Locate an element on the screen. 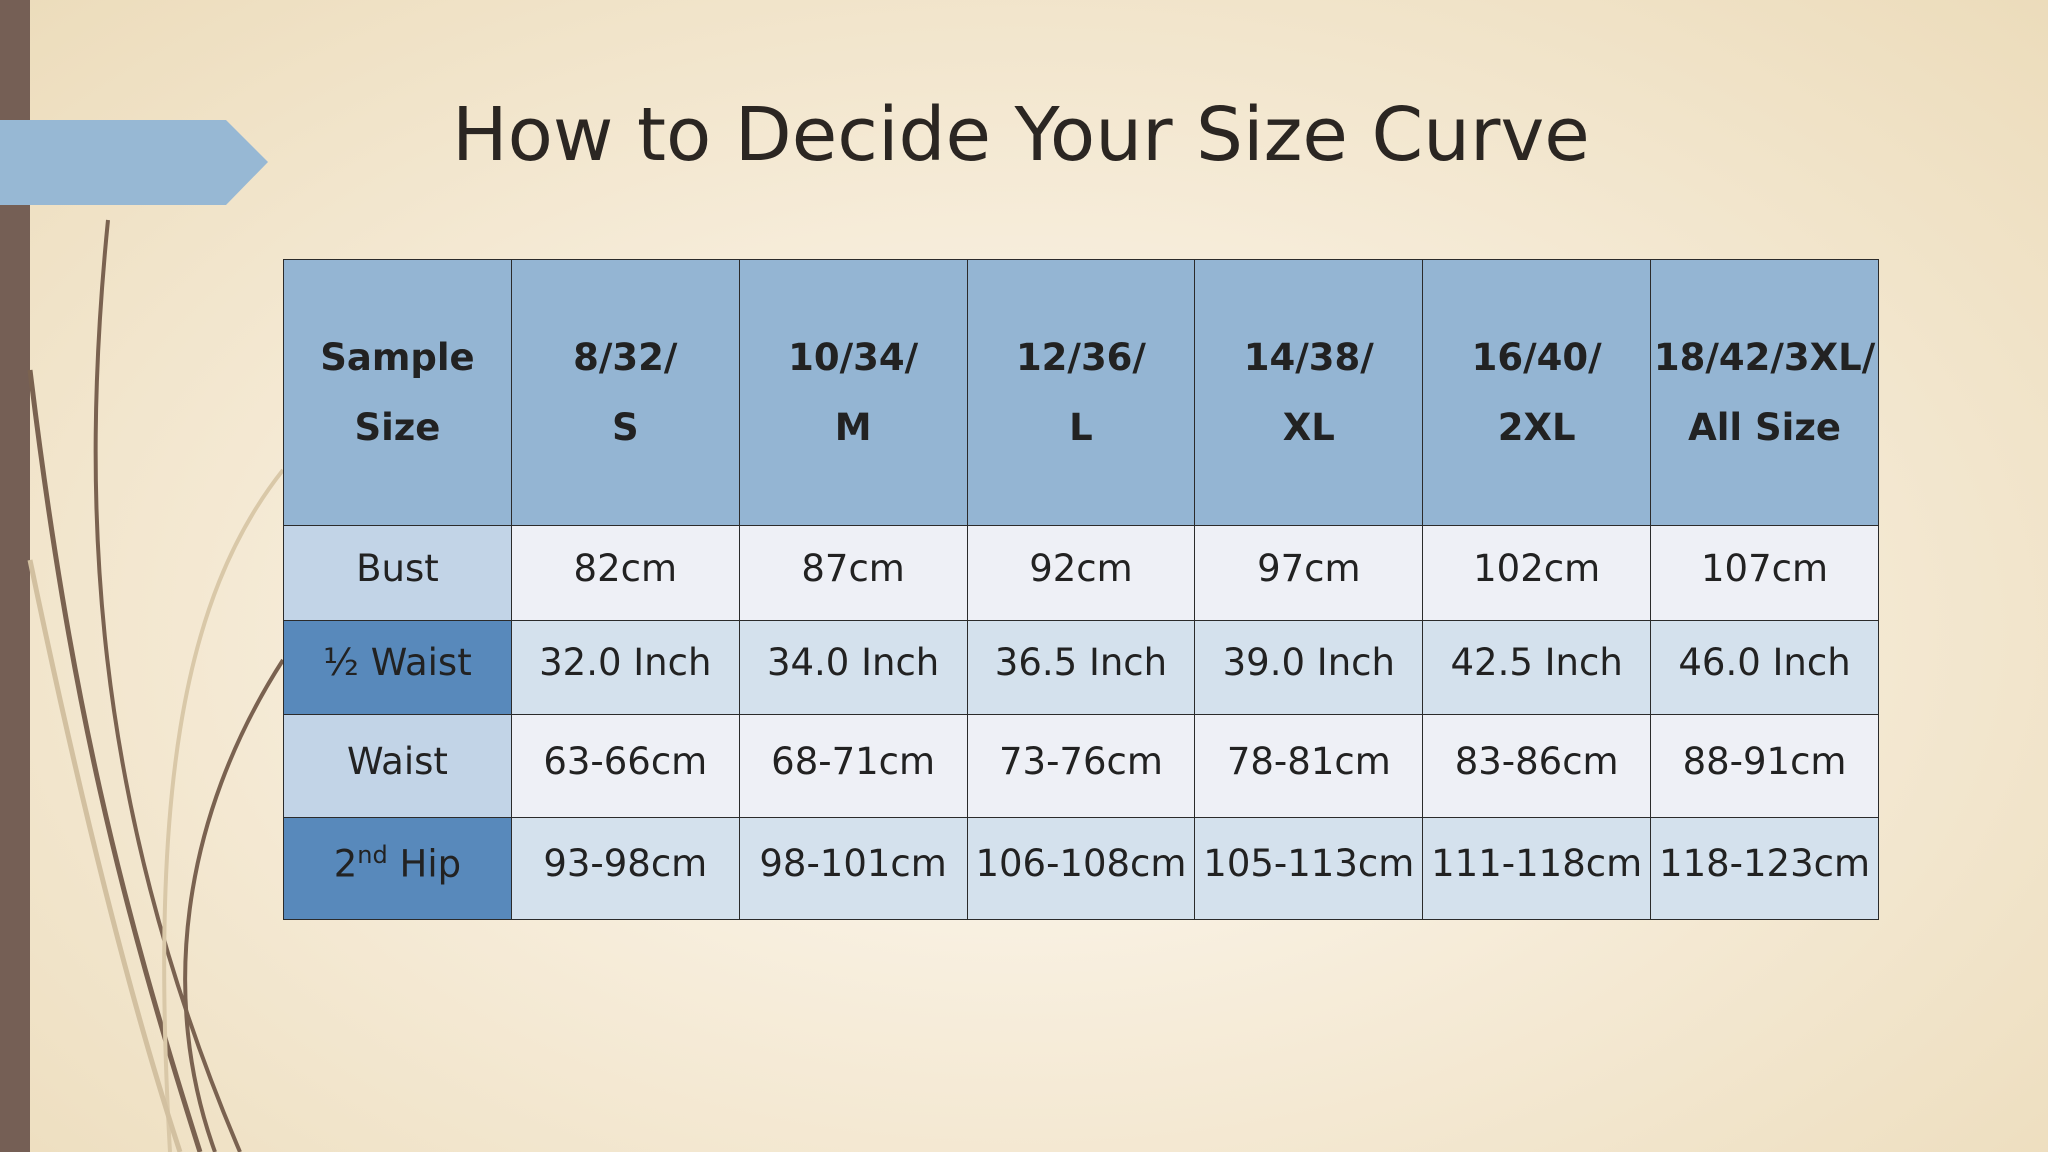 The image size is (2048, 1152). header-text: 18/42/3XL/ is located at coordinates (1764, 357).